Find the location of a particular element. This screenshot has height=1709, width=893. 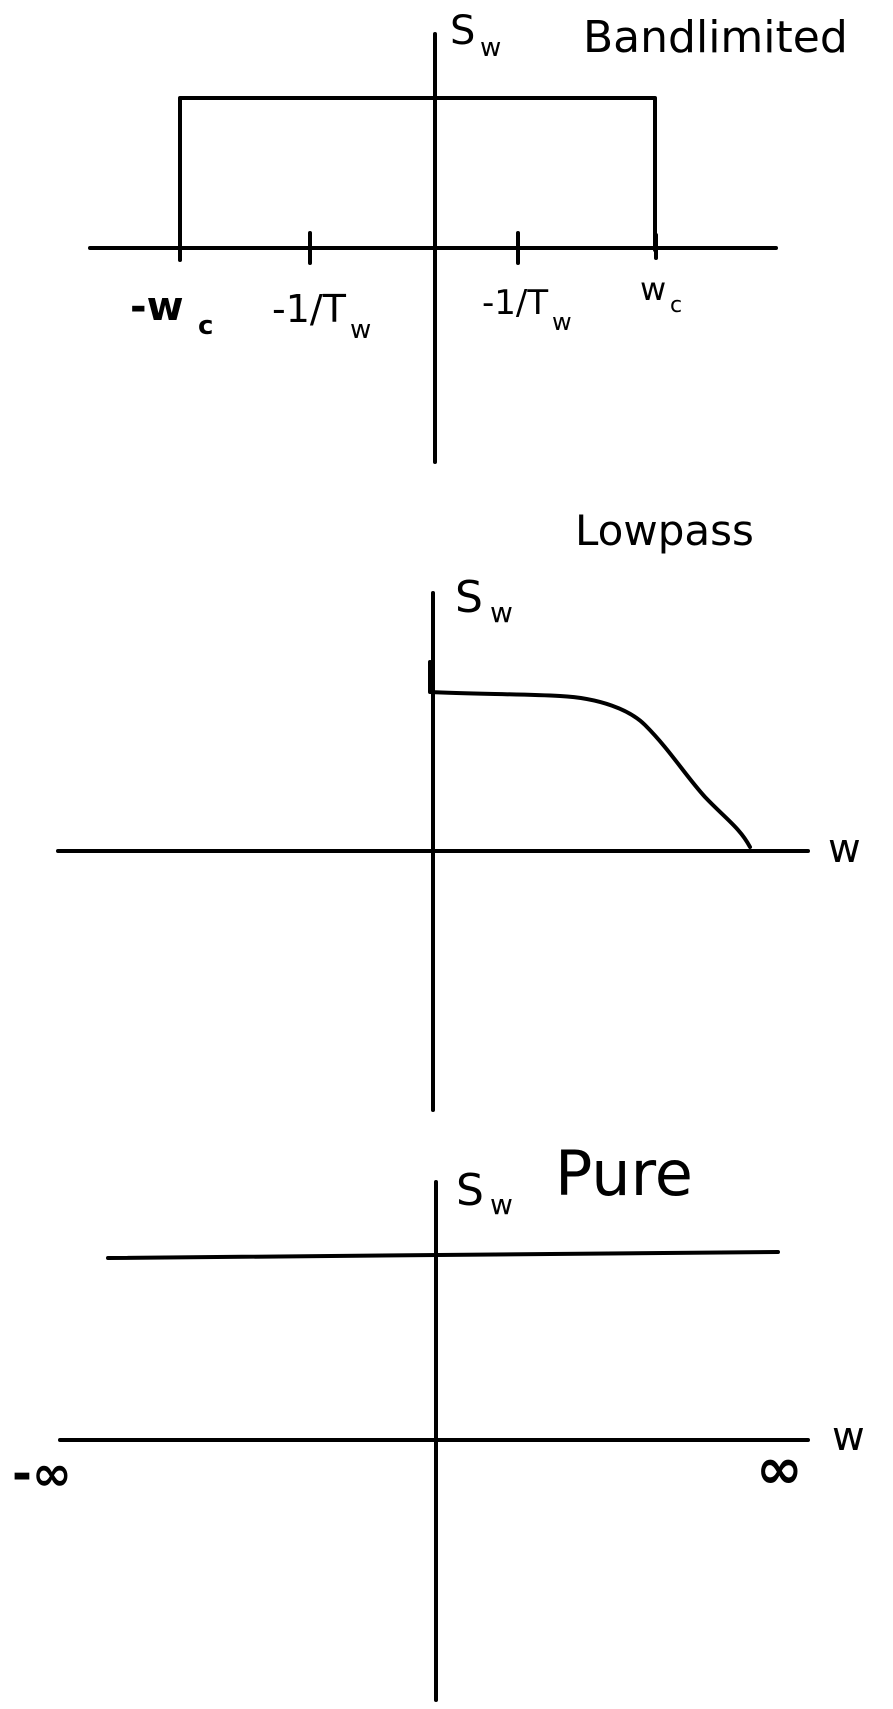

pure-neg-infinity-label: -∞ is located at coordinates (42, 1474).